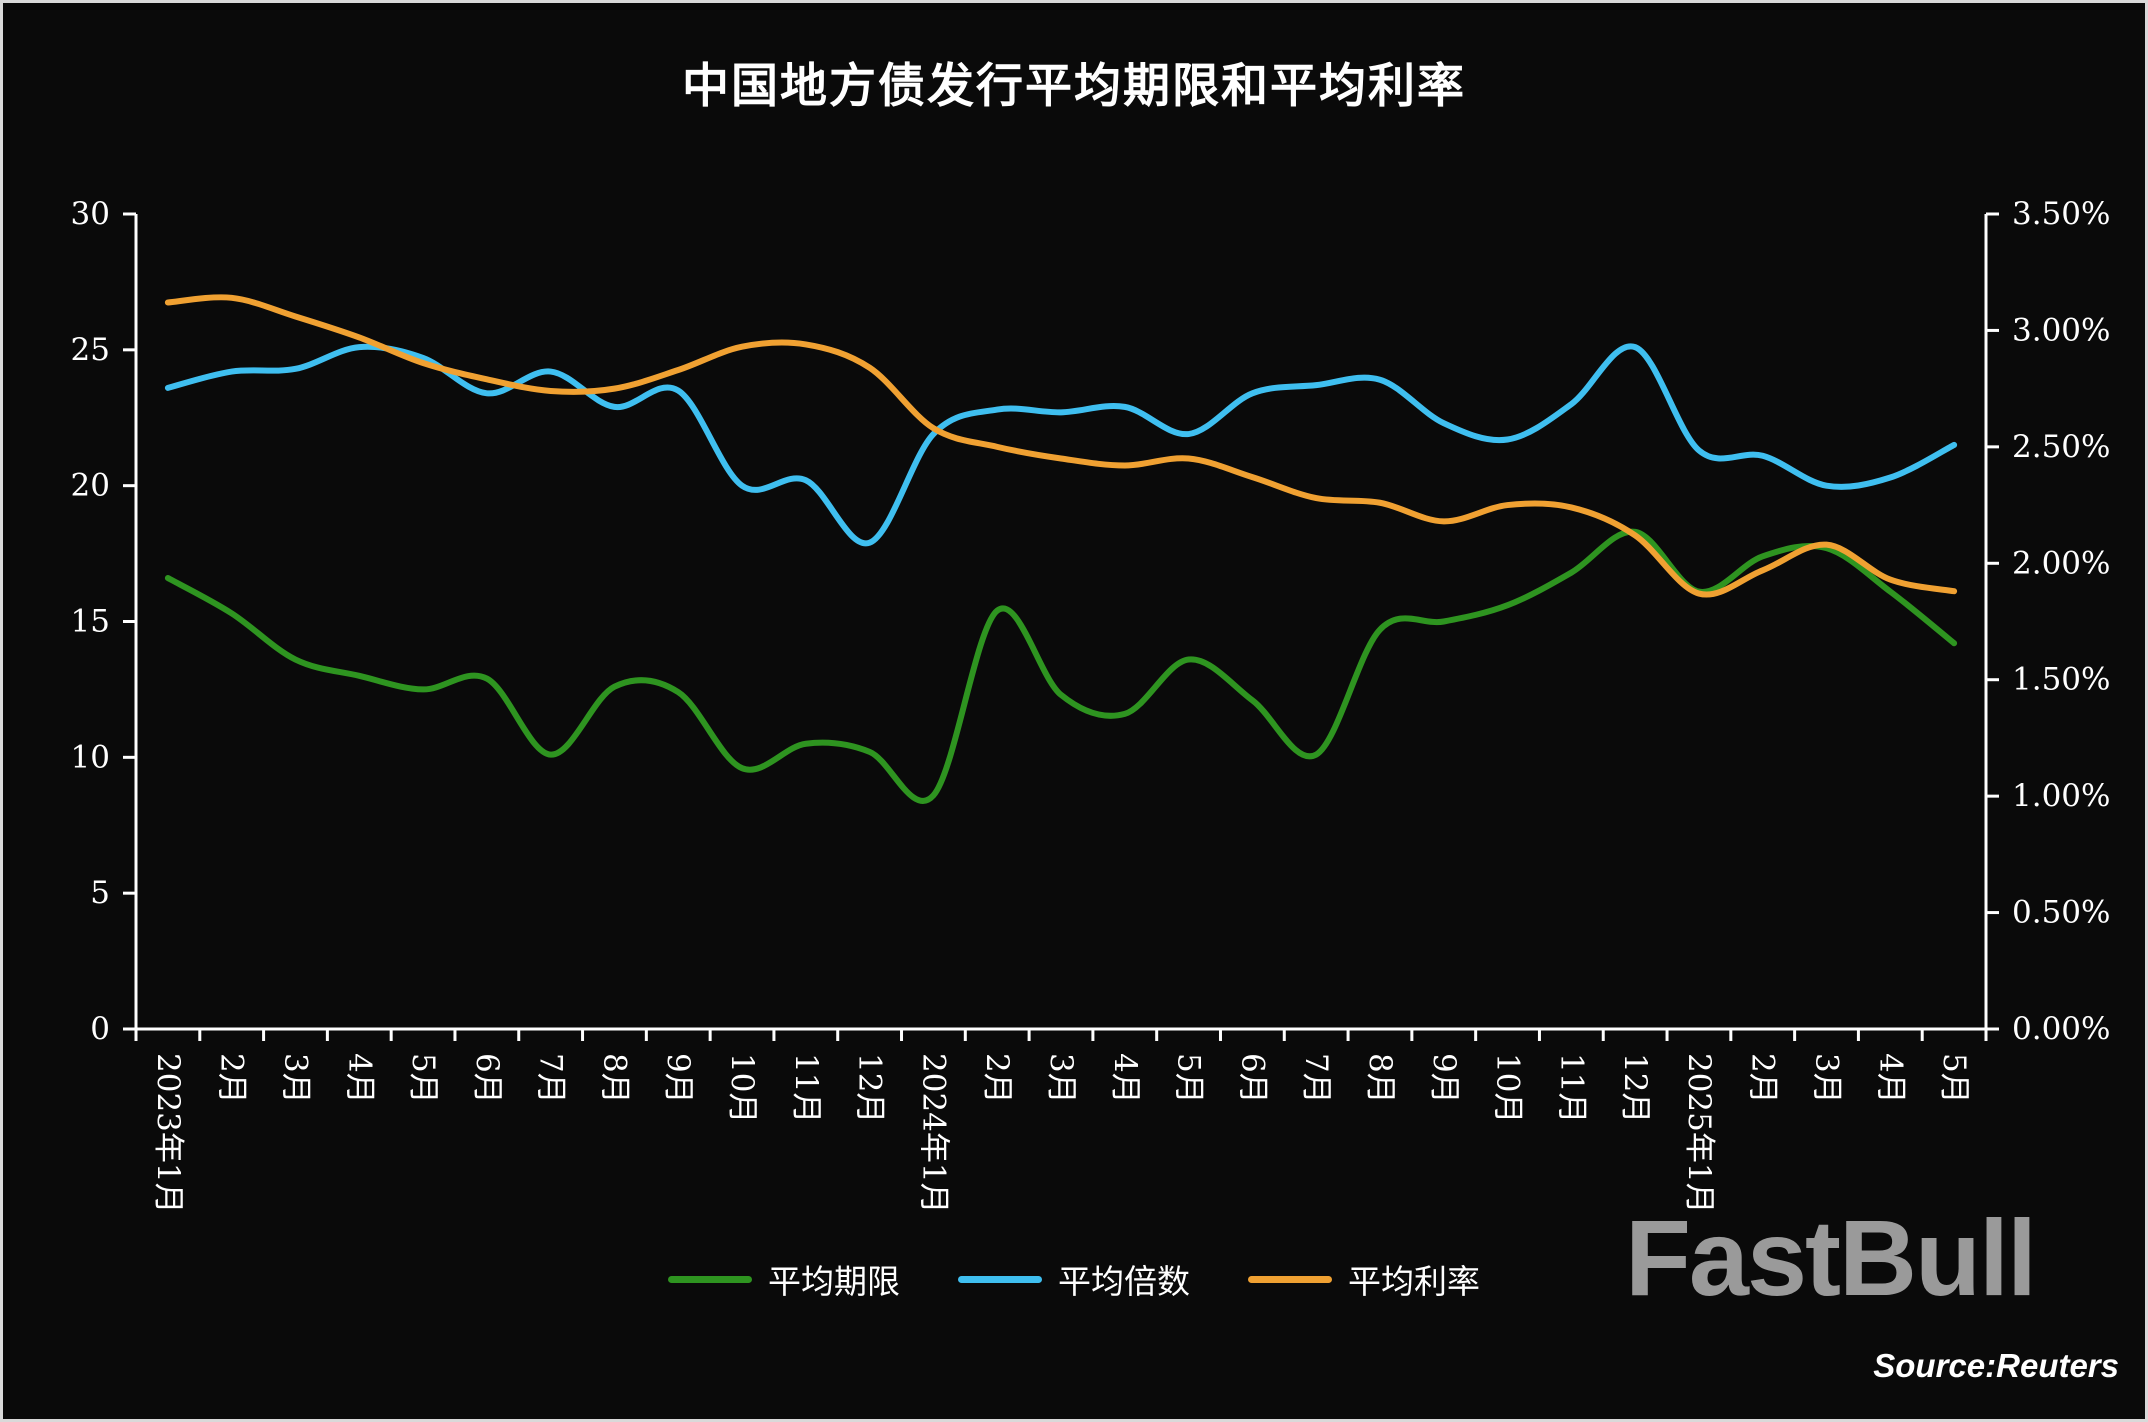 The width and height of the screenshot is (2148, 1422). I want to click on legend-label-multiple: 平均倍数, so click(1124, 1281).